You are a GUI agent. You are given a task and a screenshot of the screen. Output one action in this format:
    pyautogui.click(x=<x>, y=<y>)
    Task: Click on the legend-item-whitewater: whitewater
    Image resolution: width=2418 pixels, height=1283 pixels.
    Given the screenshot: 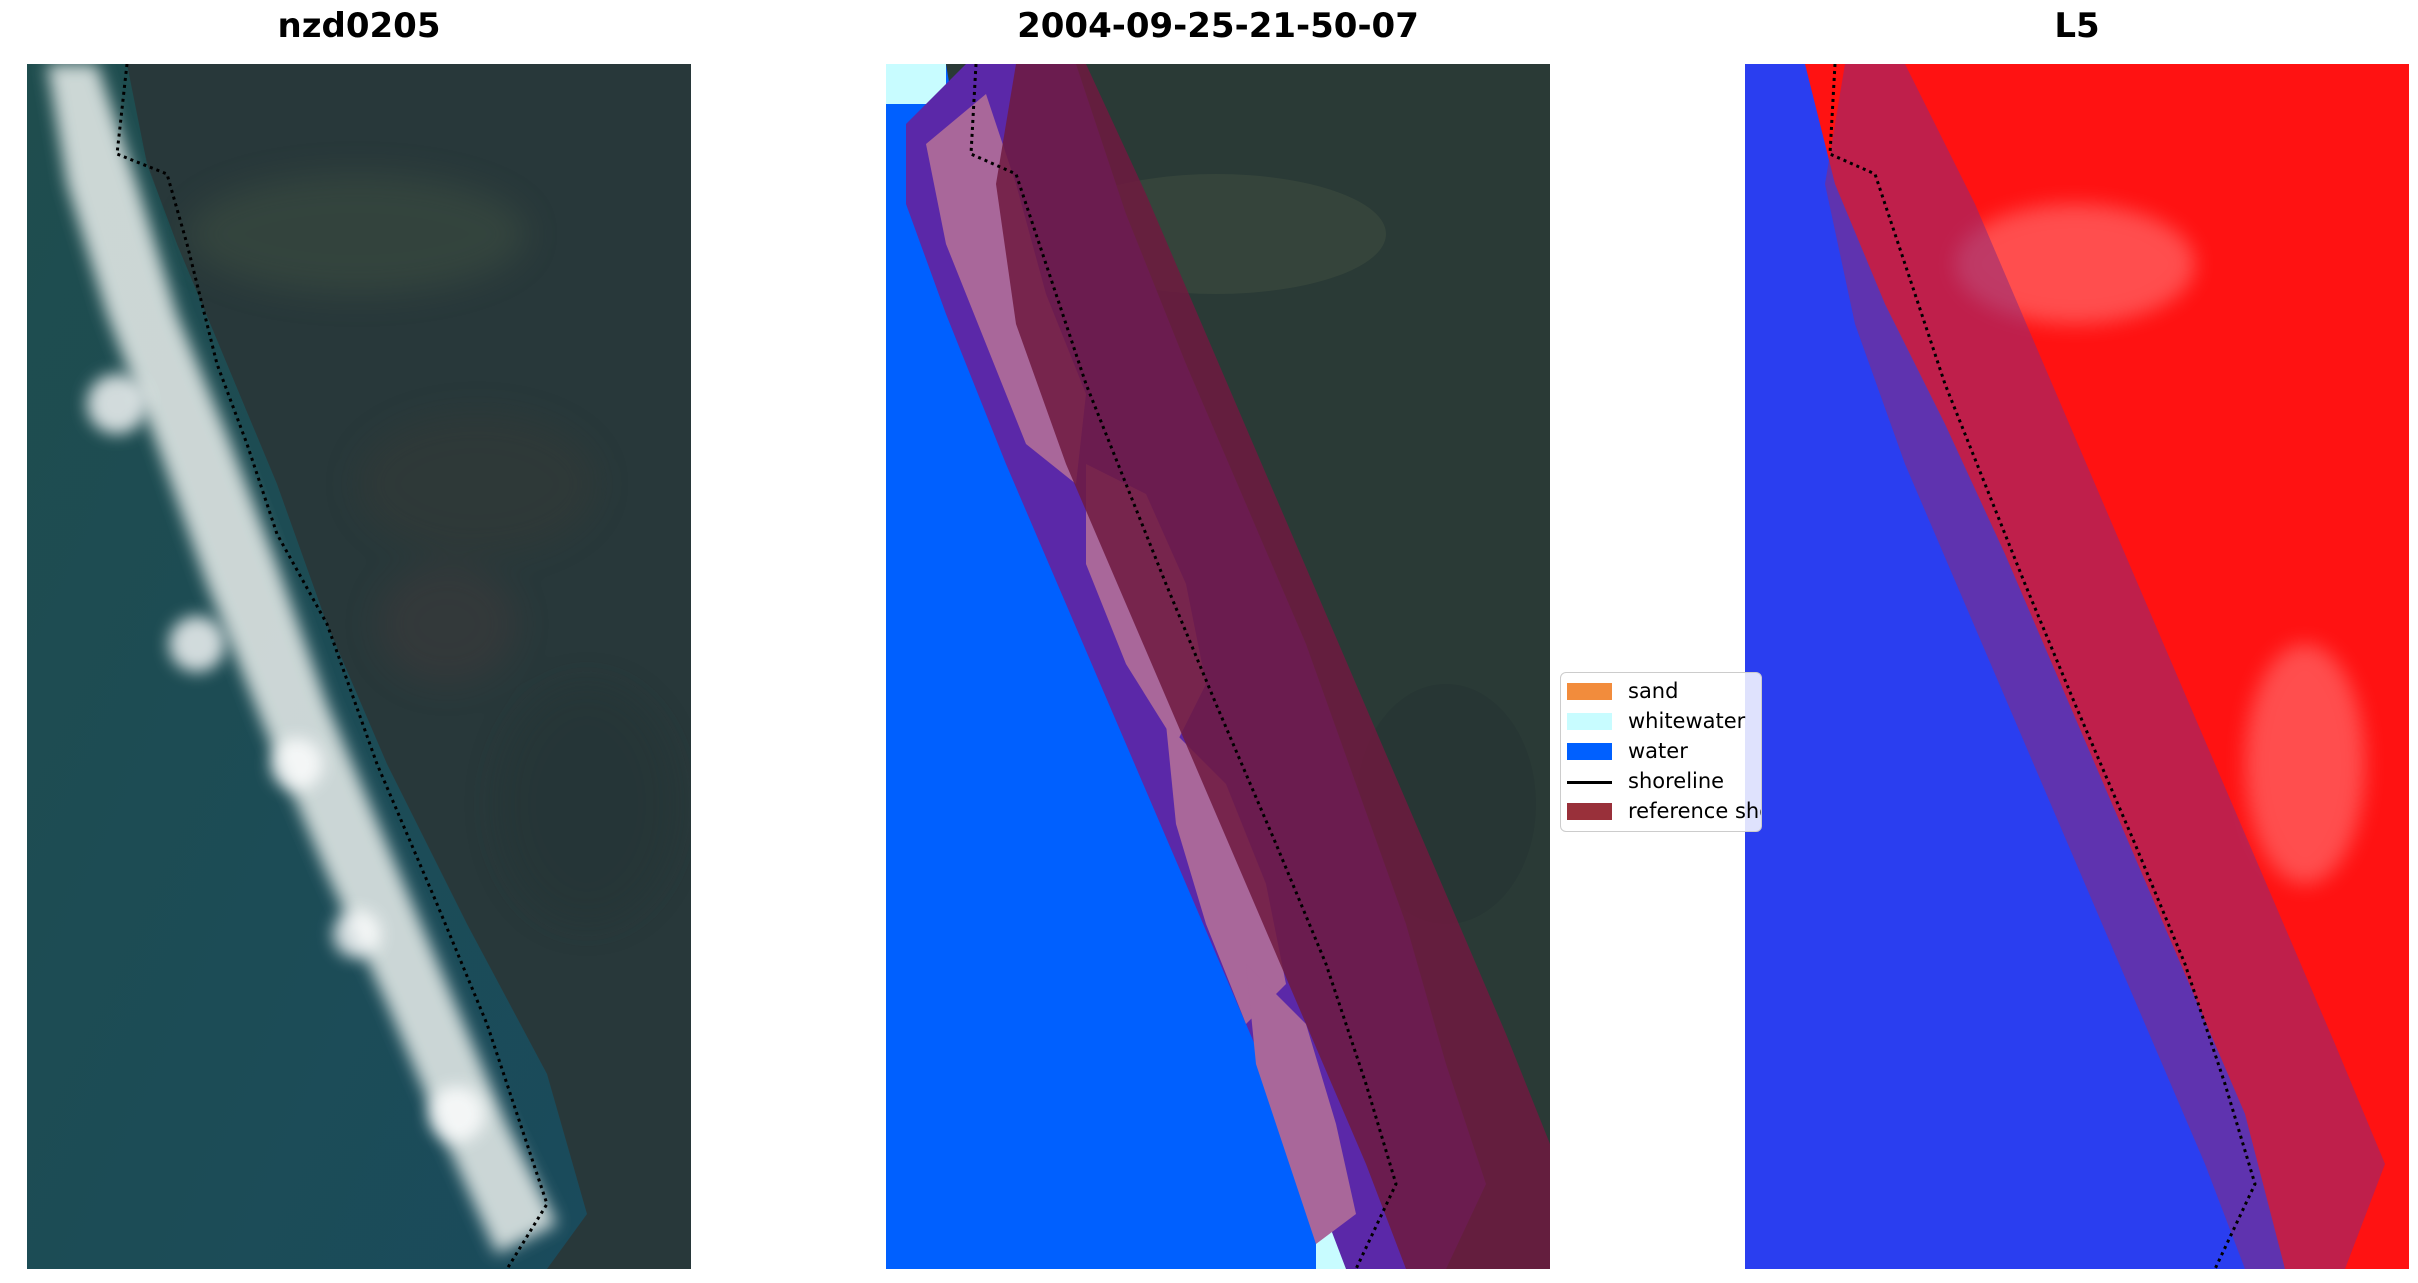 What is the action you would take?
    pyautogui.click(x=1661, y=722)
    